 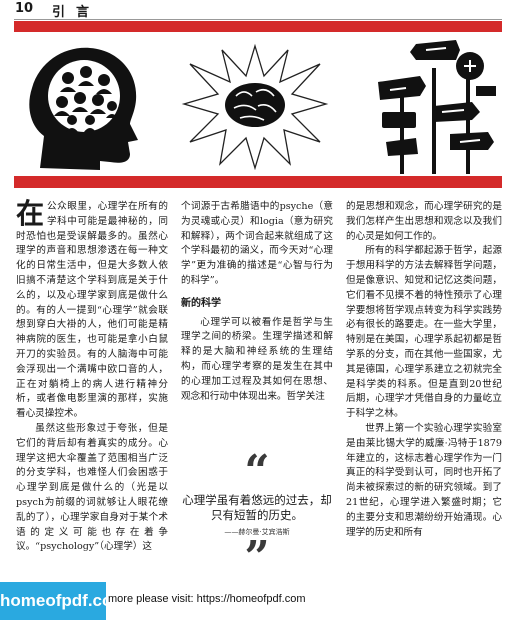 I want to click on bottom-red-bar, so click(x=258, y=182).